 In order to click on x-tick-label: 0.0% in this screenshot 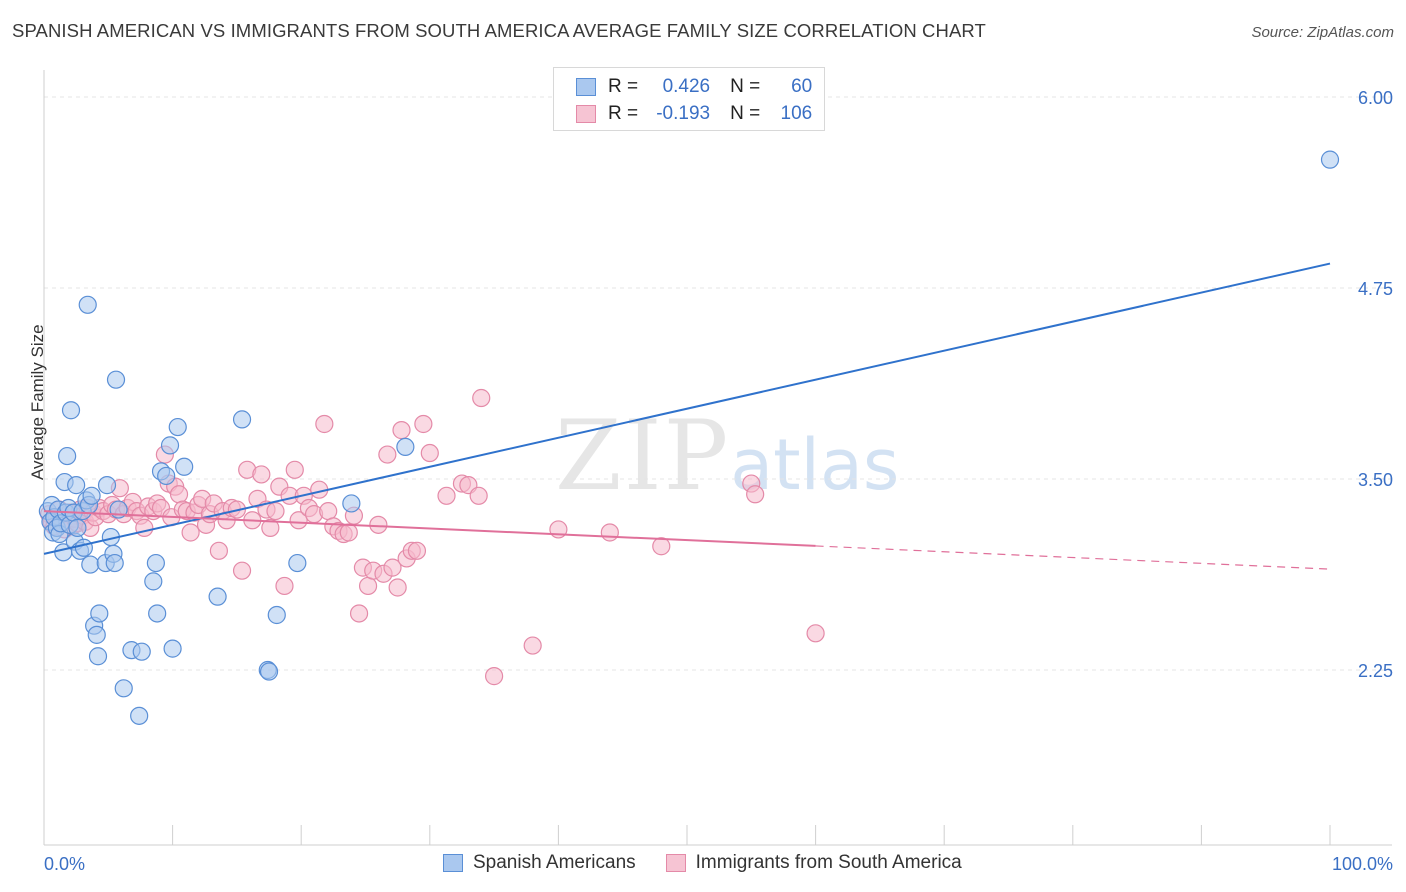, I will do `click(64, 864)`.